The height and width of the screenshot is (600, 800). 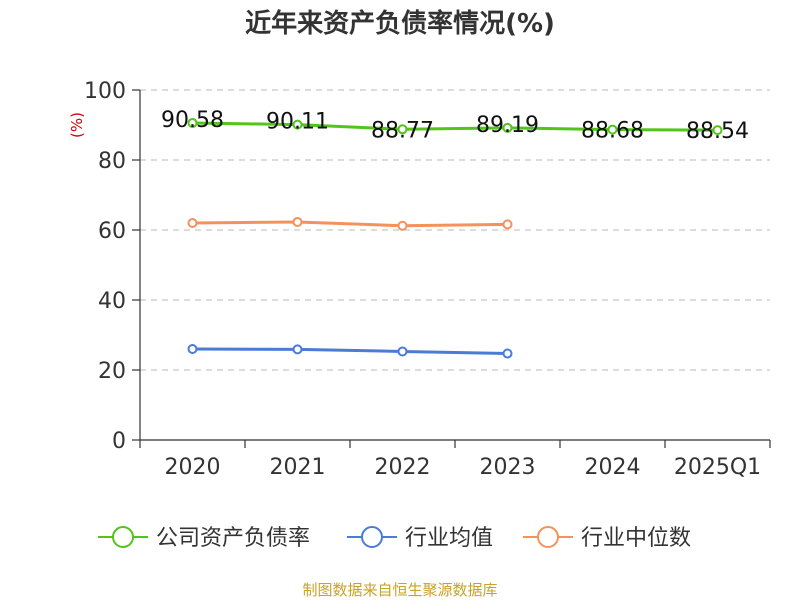 I want to click on x-tick-label: 2024, so click(x=613, y=467).